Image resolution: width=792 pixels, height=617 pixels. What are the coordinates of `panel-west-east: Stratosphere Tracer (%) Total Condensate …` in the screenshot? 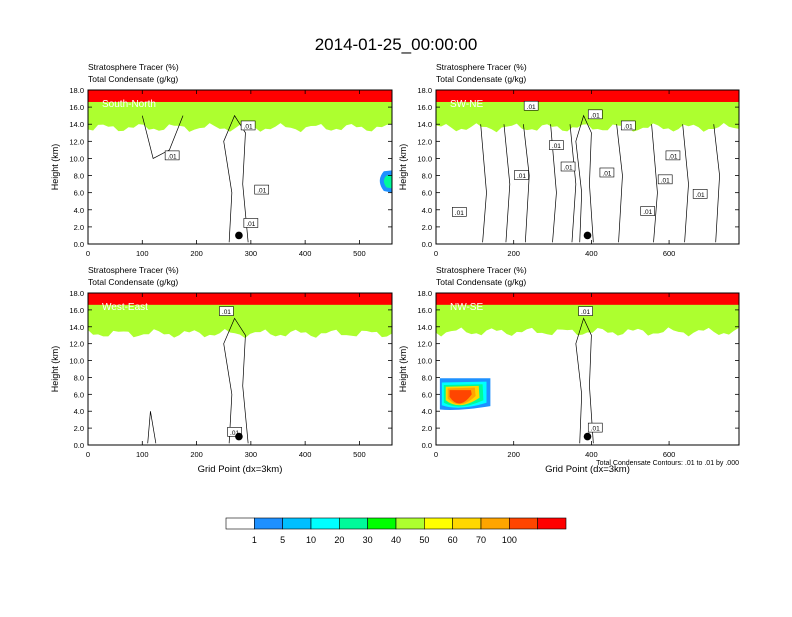 It's located at (221, 370).